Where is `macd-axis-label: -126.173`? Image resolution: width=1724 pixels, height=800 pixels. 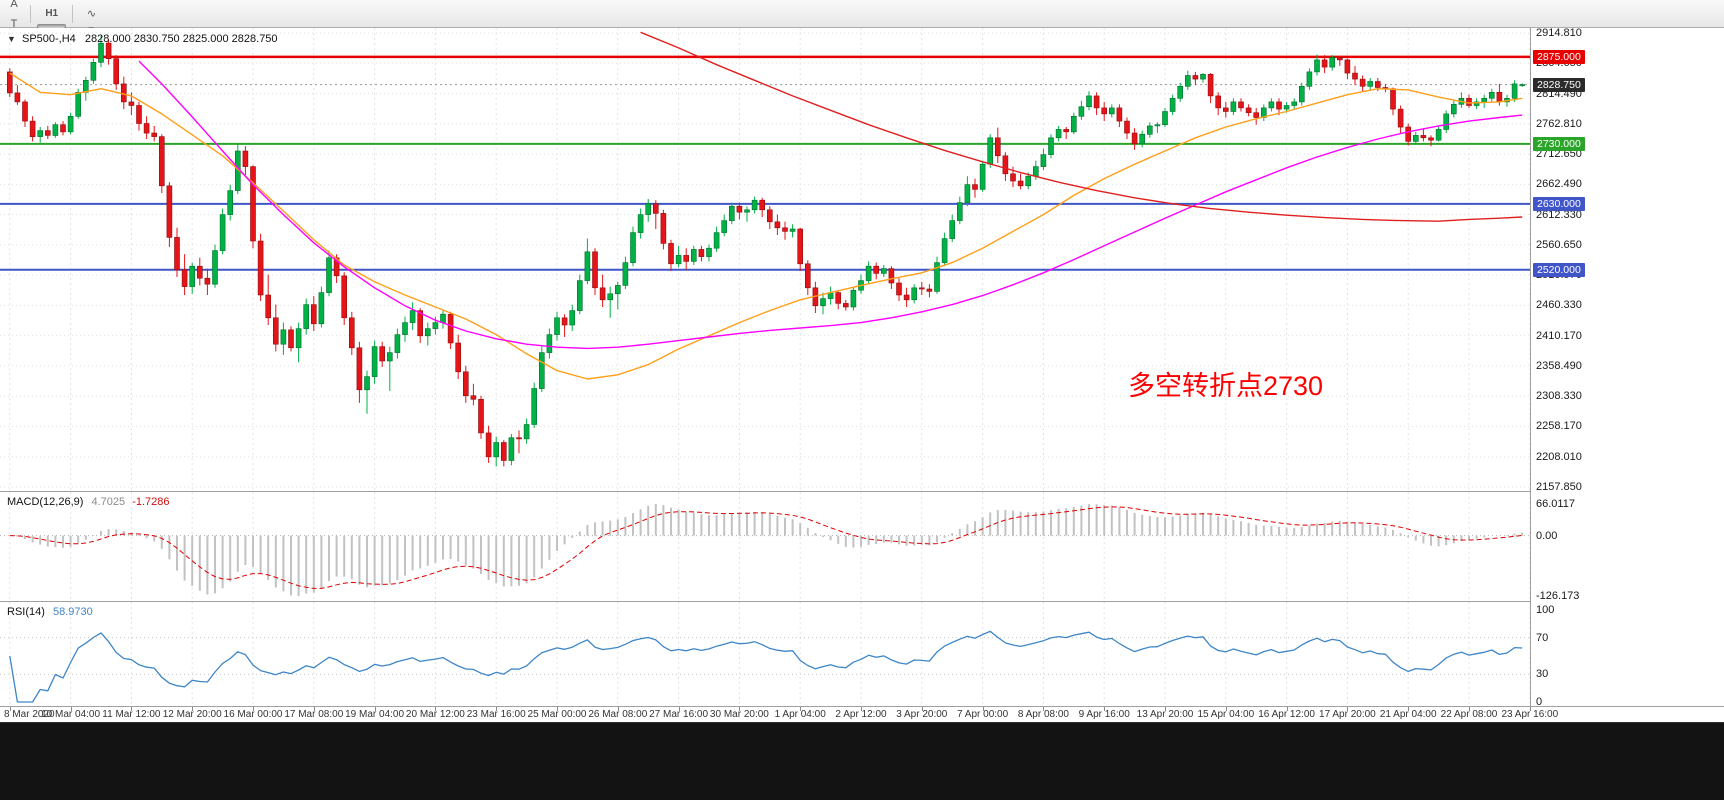 macd-axis-label: -126.173 is located at coordinates (1558, 596).